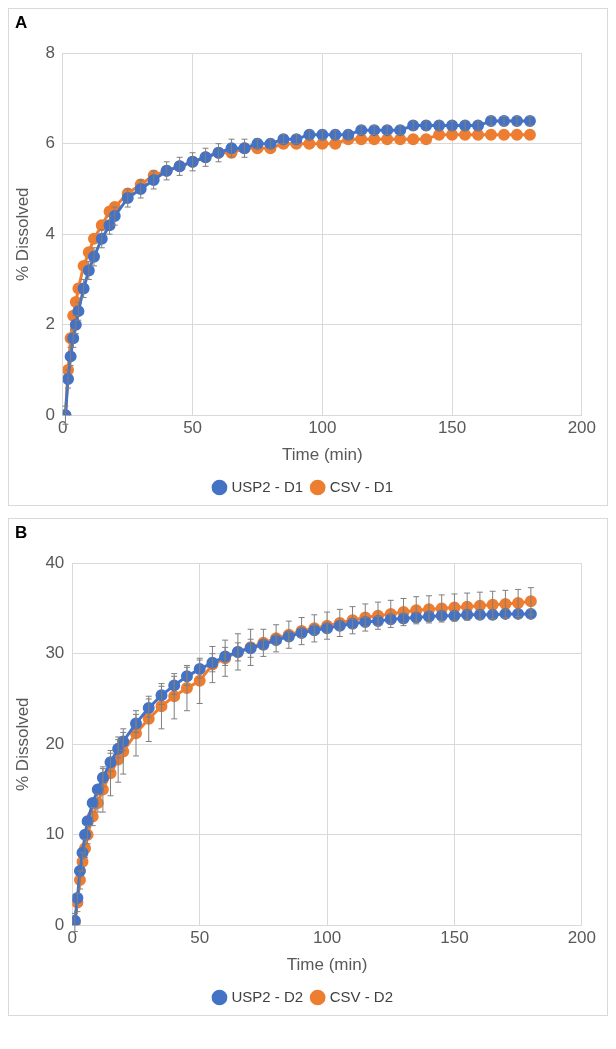 Image resolution: width=616 pixels, height=1049 pixels. What do you see at coordinates (267, 486) in the screenshot?
I see `legend-label: USP2 - D1` at bounding box center [267, 486].